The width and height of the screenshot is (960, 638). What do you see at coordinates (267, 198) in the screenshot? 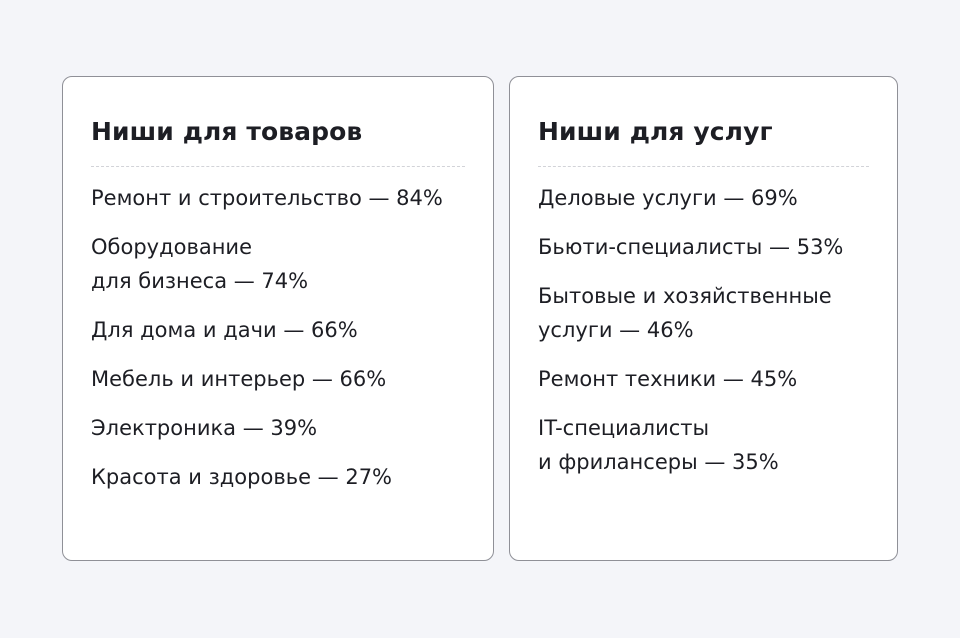
I see `niche-item-line: Ремонт и строительство — 84%` at bounding box center [267, 198].